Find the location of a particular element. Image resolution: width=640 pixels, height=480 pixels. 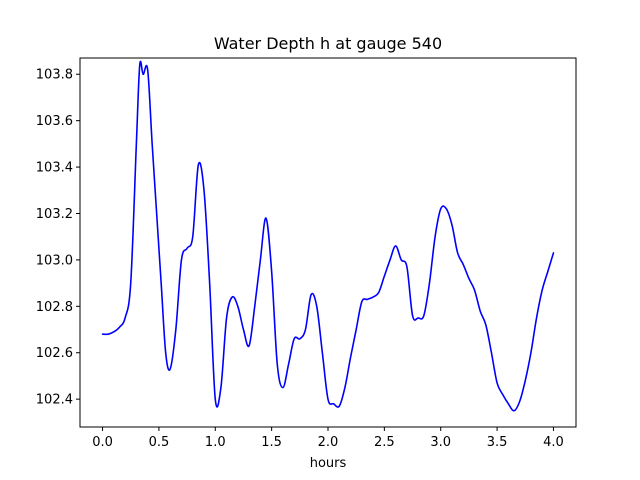

y-tick-label: 102.6 is located at coordinates (54, 353).